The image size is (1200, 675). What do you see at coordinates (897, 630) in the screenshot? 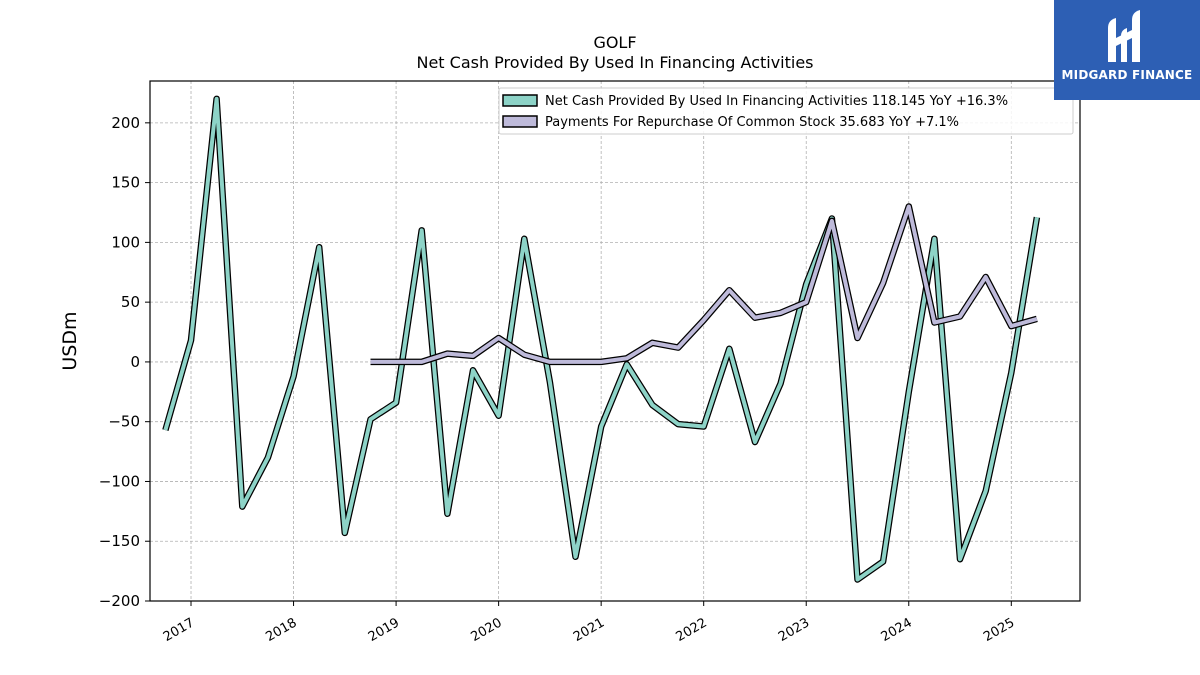
I see `x-tick-label: 2024` at bounding box center [897, 630].